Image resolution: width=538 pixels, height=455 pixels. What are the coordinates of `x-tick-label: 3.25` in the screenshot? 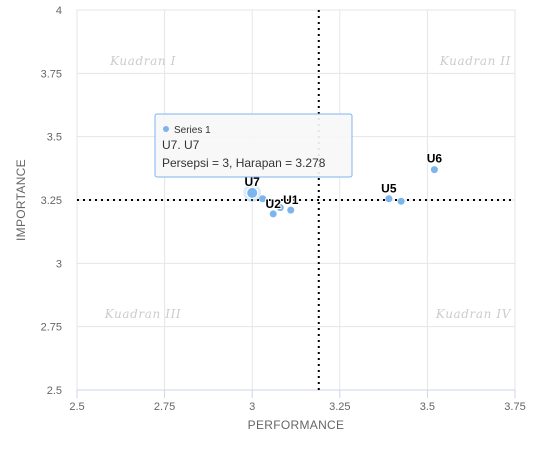 It's located at (339, 407).